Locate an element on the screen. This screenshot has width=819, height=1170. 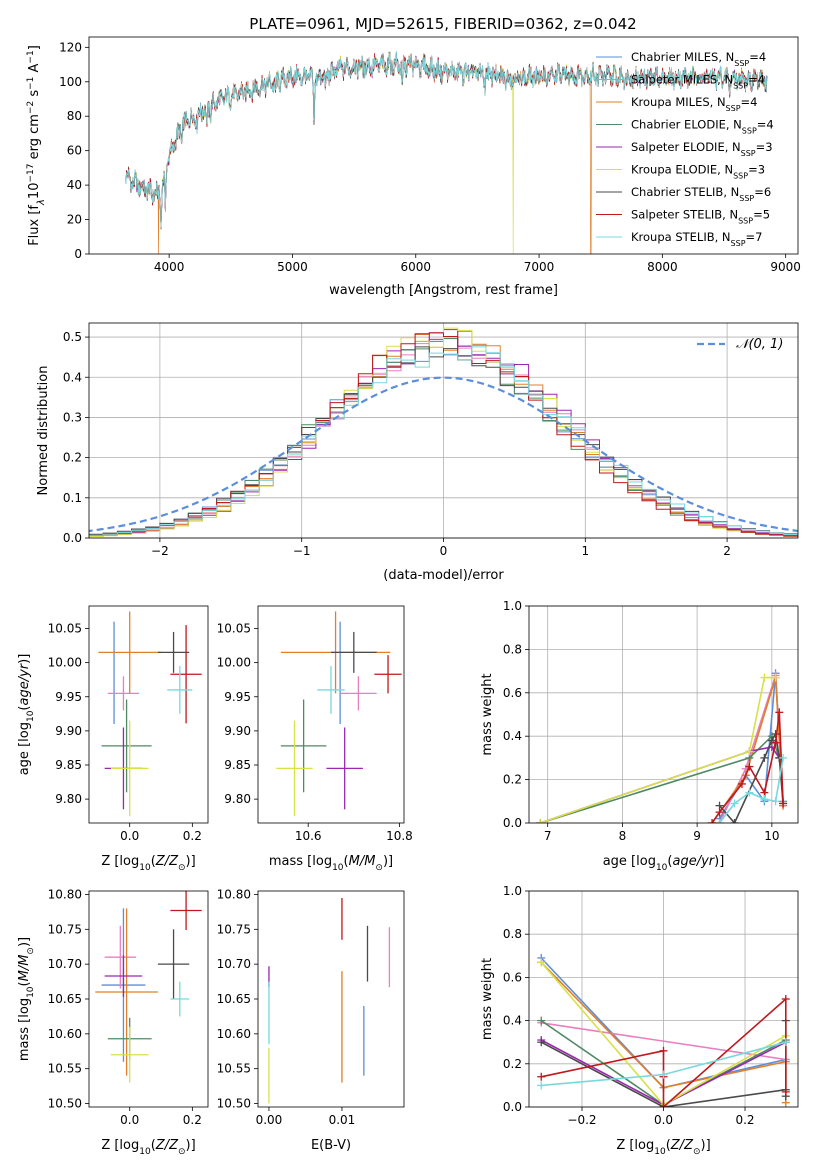
y-tick-label: 10.55 is located at coordinates (65, 1069).